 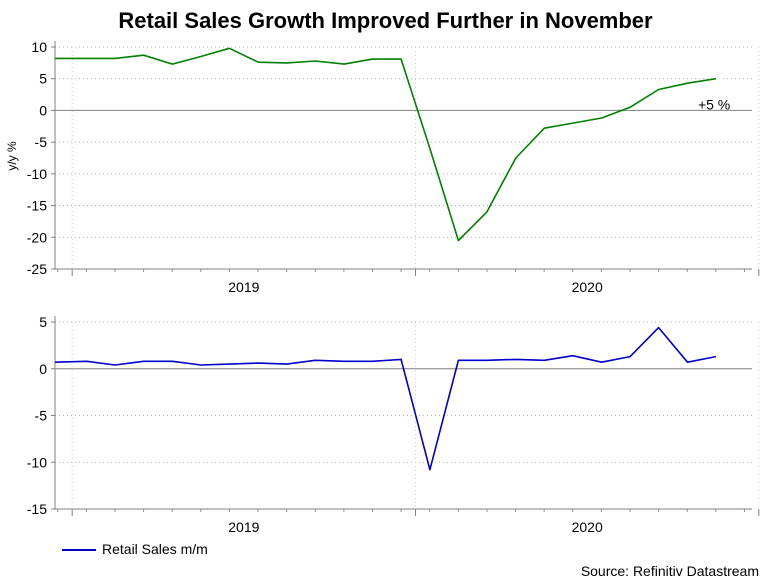 What do you see at coordinates (587, 527) in the screenshot?
I see `x-tick-label-mm: 2020` at bounding box center [587, 527].